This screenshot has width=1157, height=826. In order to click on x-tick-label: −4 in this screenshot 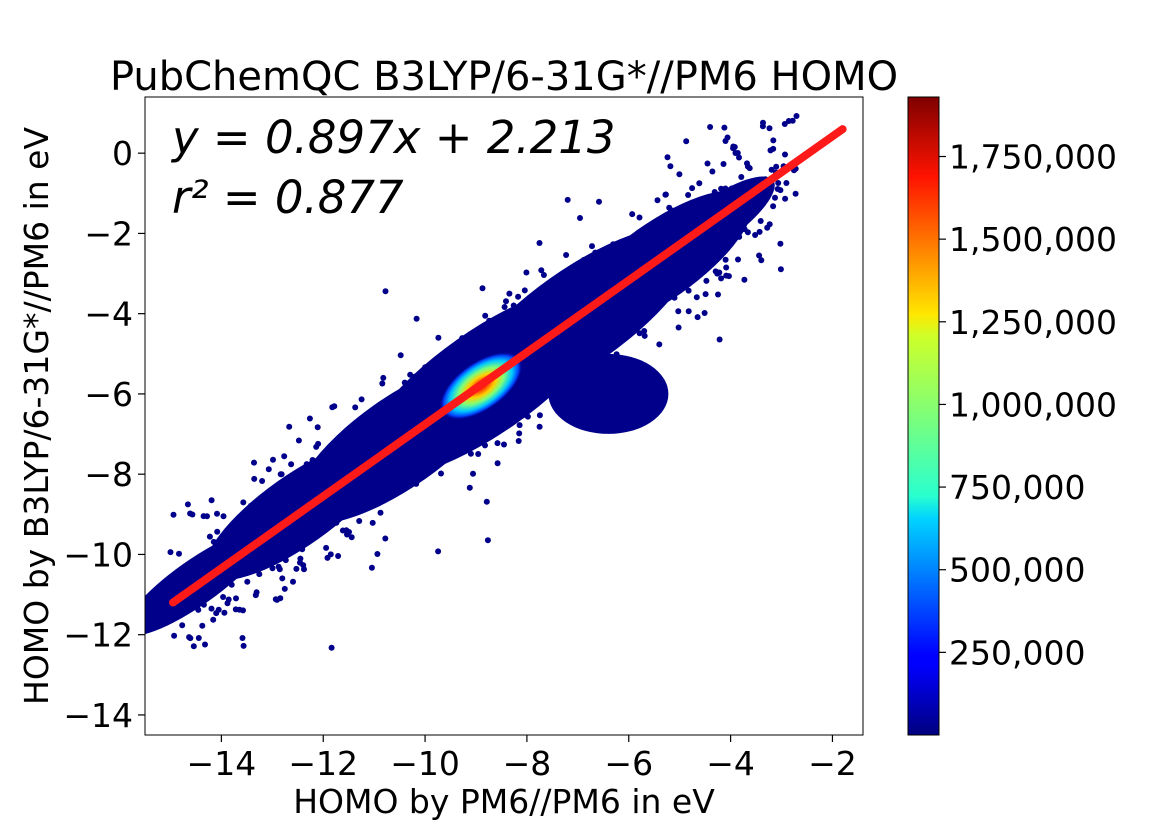, I will do `click(730, 763)`.